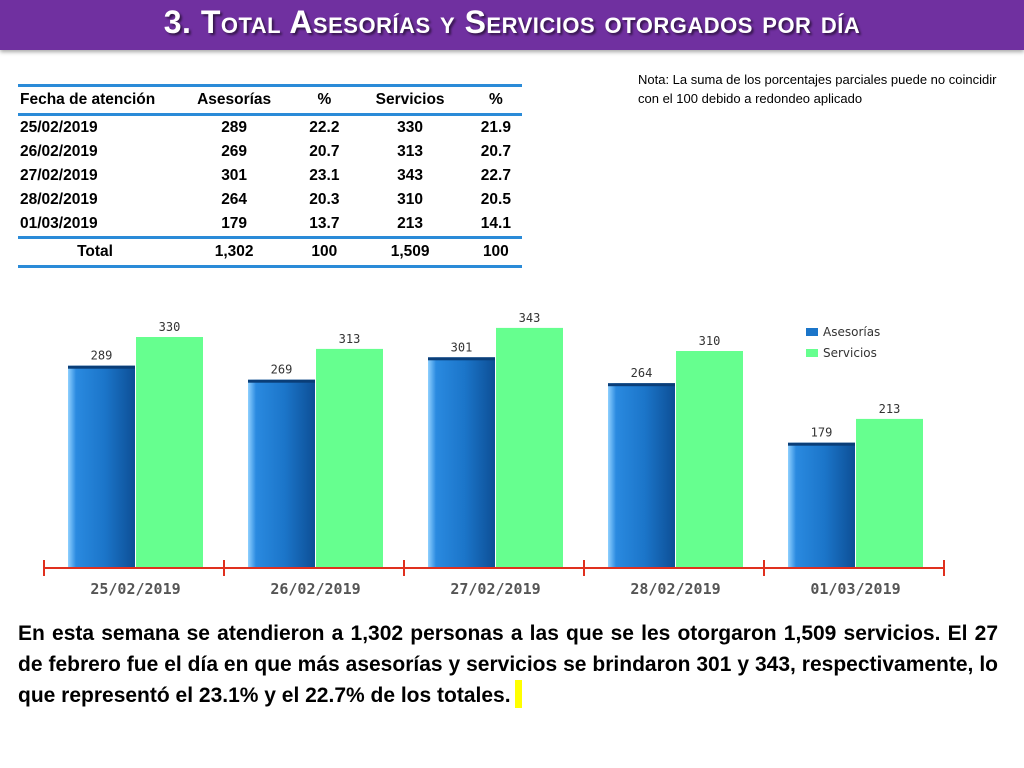  Describe the element at coordinates (324, 175) in the screenshot. I see `table-cell-pct-asesorias: 23.1` at that location.